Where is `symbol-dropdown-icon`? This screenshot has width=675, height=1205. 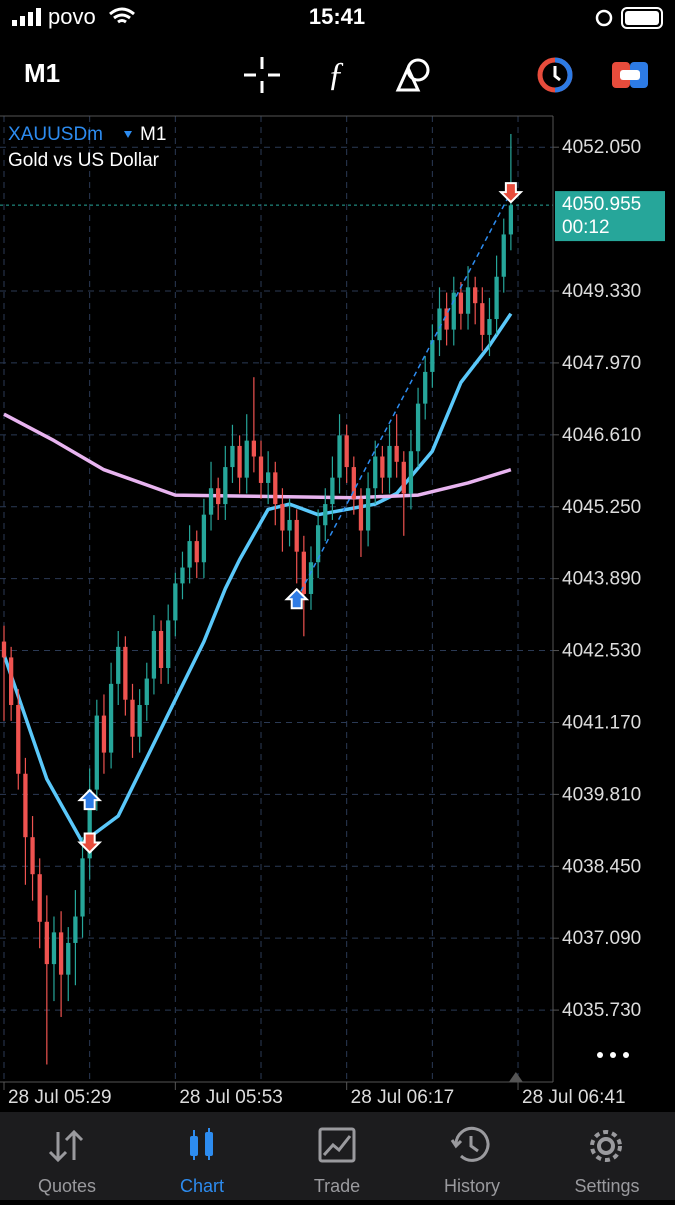 symbol-dropdown-icon is located at coordinates (128, 134).